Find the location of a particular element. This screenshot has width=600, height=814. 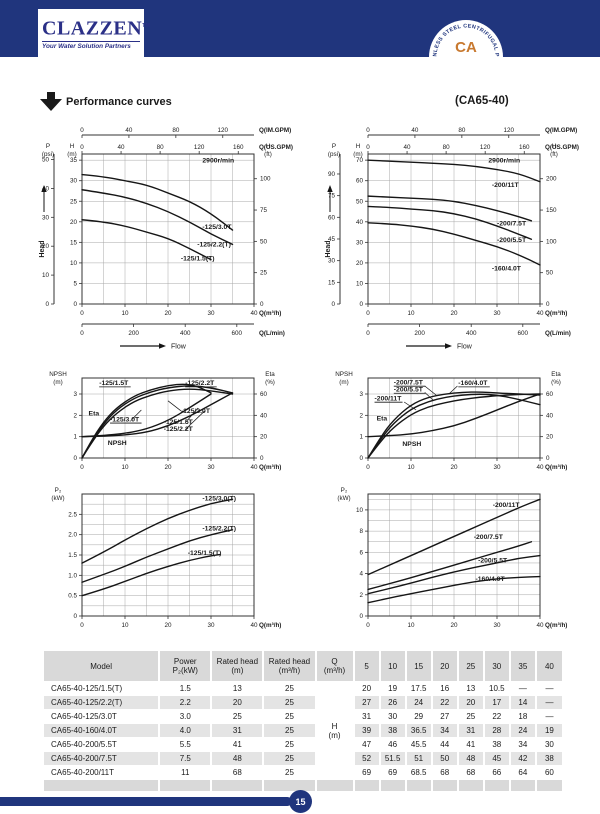

svg-text: 45 is located at coordinates (332, 239).